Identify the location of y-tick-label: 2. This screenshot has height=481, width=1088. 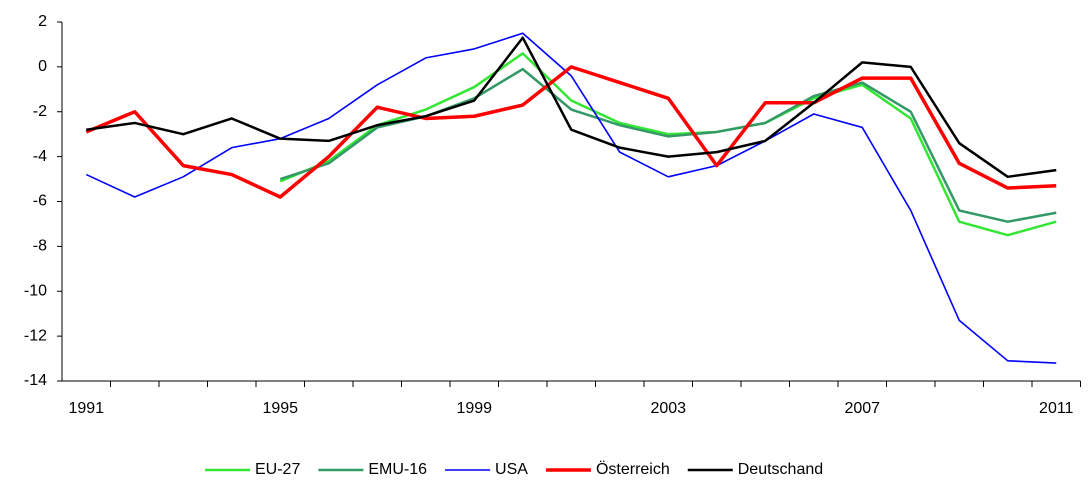
(42, 21).